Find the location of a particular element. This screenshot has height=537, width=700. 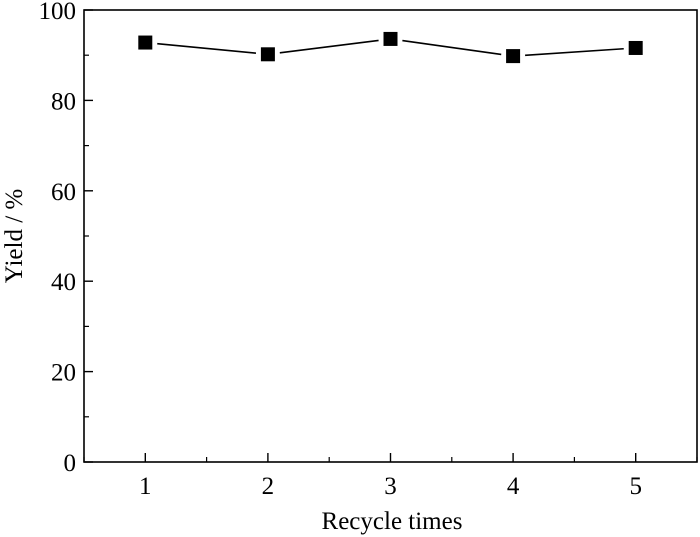

y-tick-label: 40 is located at coordinates (63, 282).